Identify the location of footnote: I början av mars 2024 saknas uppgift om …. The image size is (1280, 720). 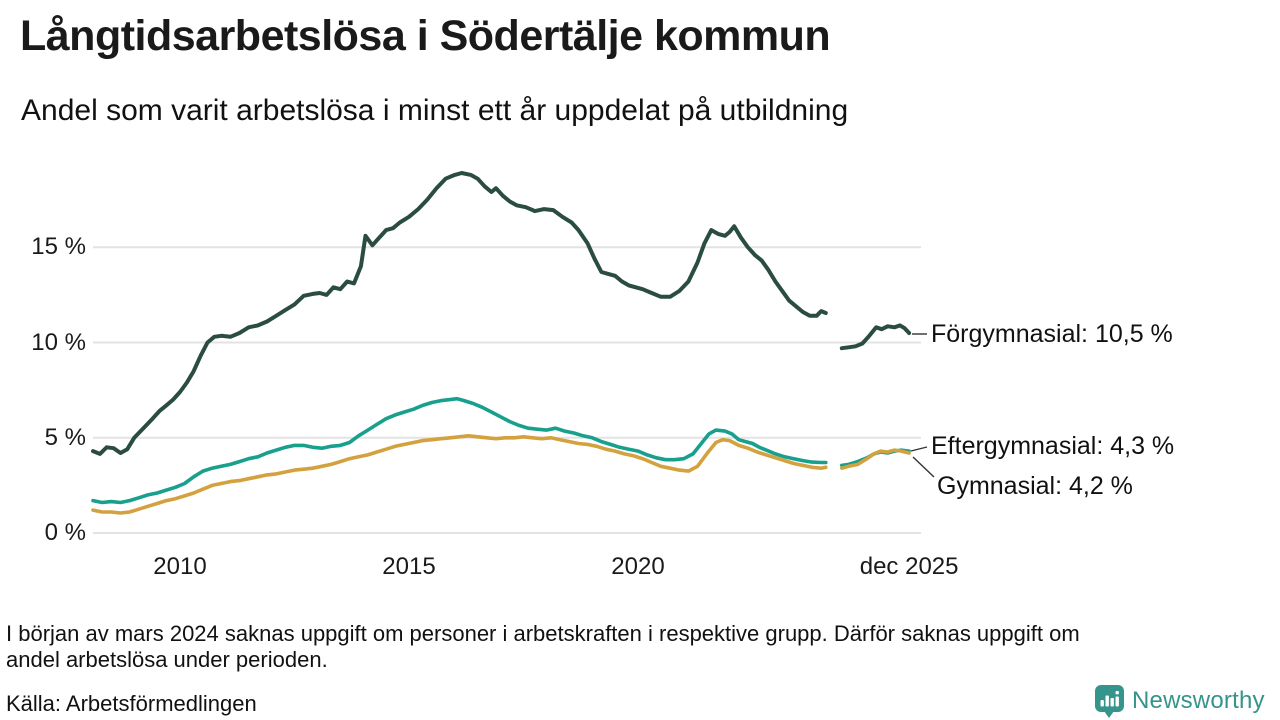
(631, 647).